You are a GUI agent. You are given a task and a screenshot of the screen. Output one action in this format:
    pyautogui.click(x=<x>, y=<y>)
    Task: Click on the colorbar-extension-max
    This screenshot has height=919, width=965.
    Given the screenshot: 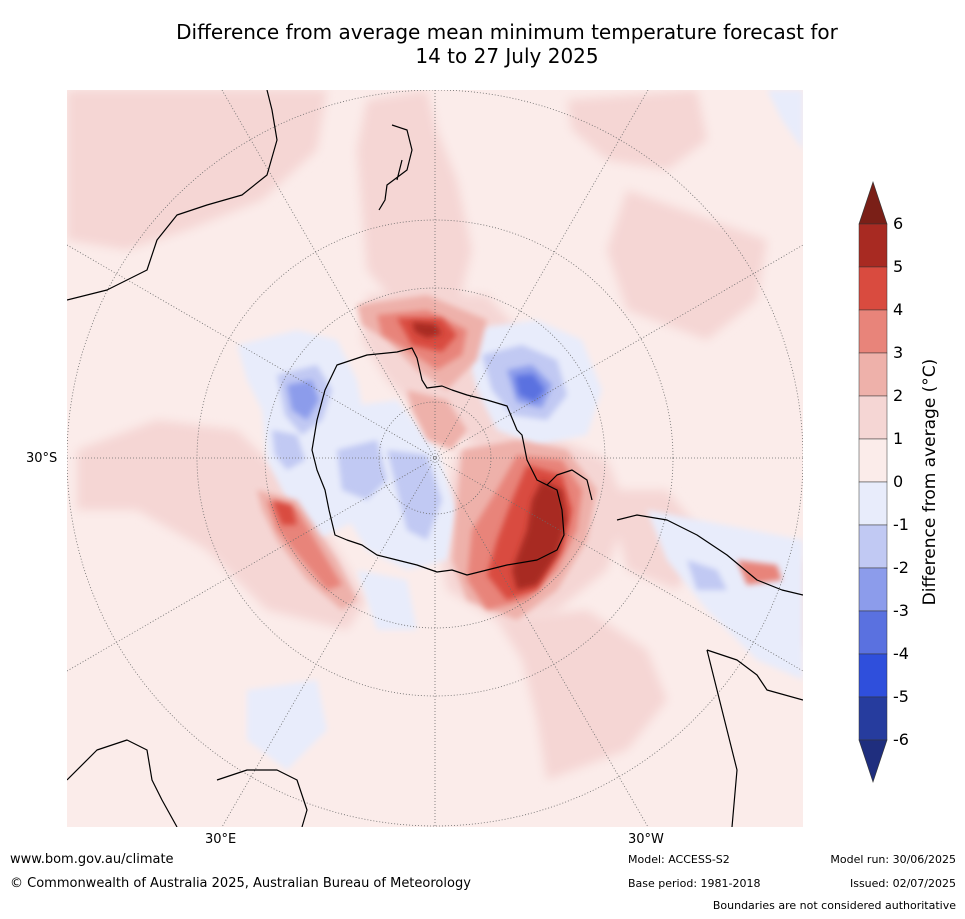 What is the action you would take?
    pyautogui.click(x=873, y=203)
    